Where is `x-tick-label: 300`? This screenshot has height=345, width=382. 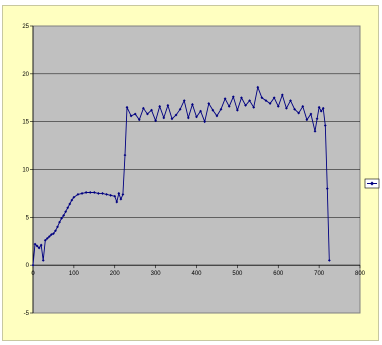 x-tick-label: 300 is located at coordinates (156, 274).